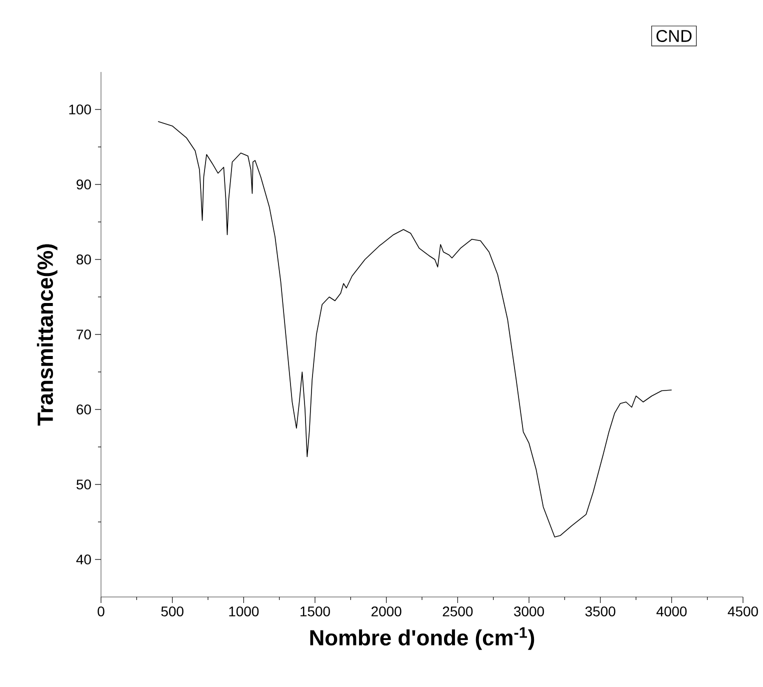 The image size is (763, 687). I want to click on x-tick-label: 3500, so click(600, 611).